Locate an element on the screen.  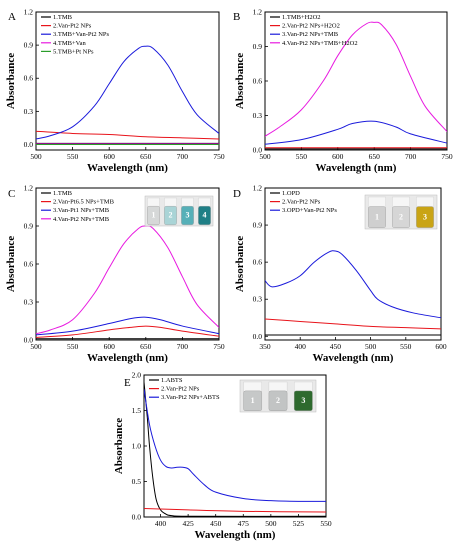
y-tick-label: 2.0 is located at coordinates (137, 375).